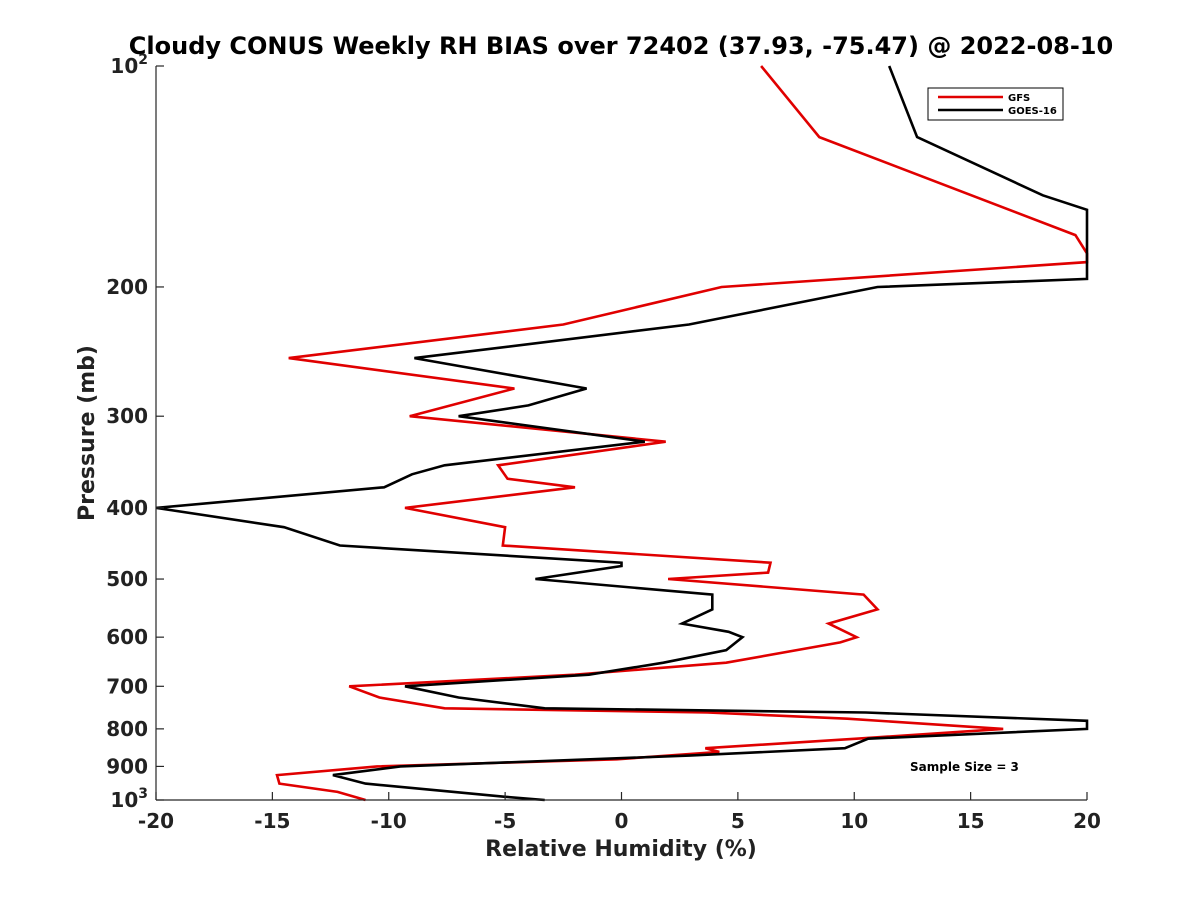 The width and height of the screenshot is (1200, 900). I want to click on y-axis-label: Pressure (mb), so click(87, 433).